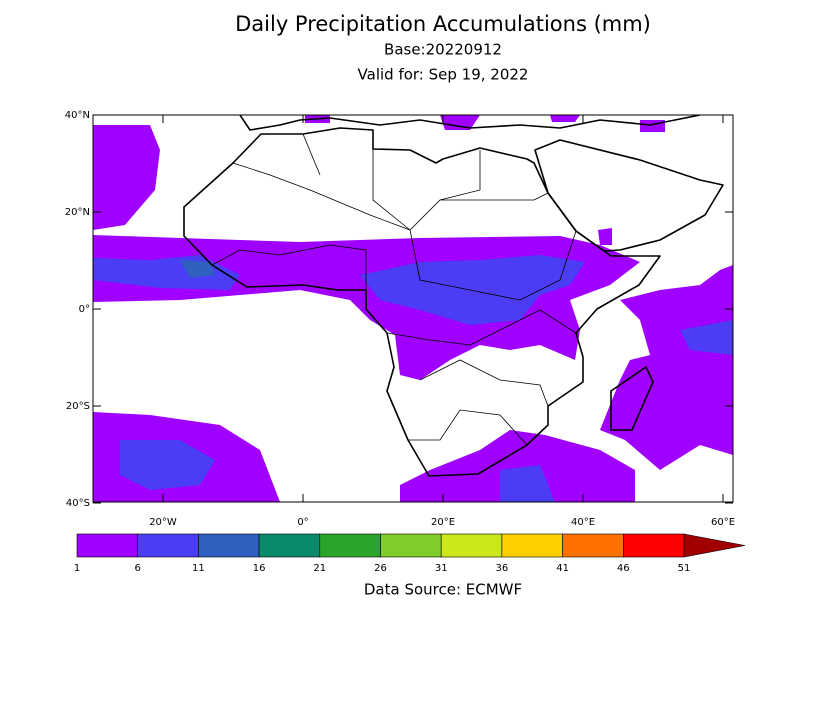 This screenshot has height=702, width=826. Describe the element at coordinates (684, 568) in the screenshot. I see `colorbar-label: 51` at that location.